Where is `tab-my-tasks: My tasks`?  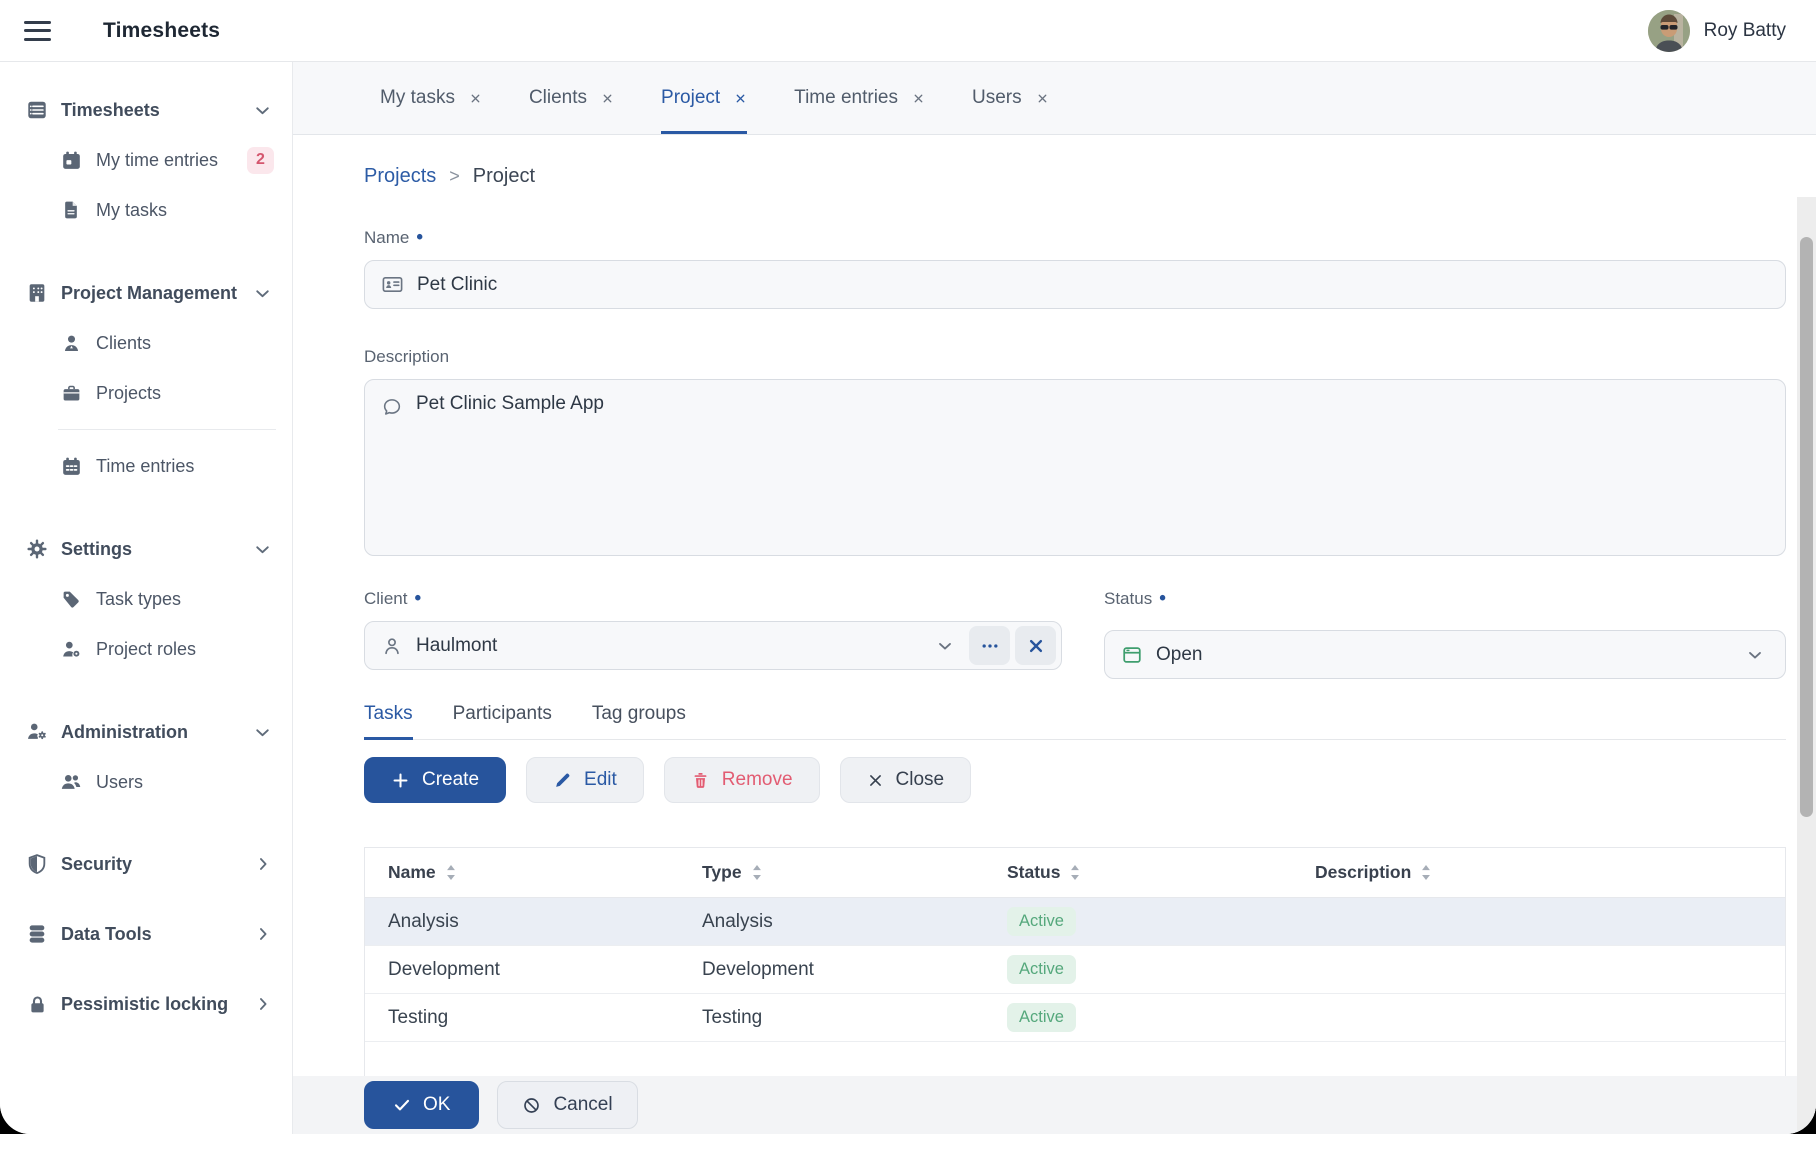
tab-my-tasks: My tasks is located at coordinates (431, 98).